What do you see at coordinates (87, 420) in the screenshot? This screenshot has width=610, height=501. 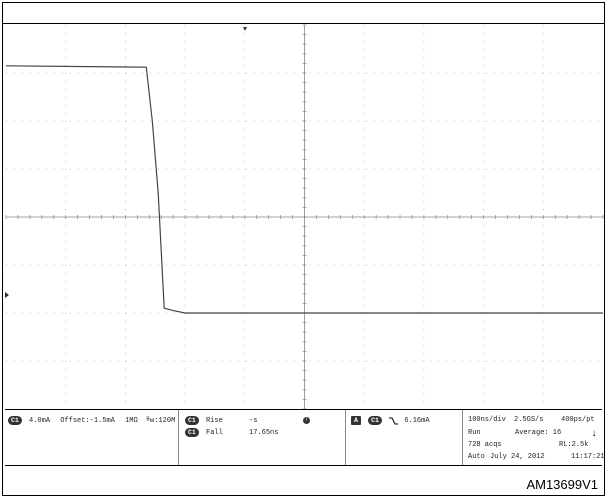 I see `ch1-offset: Offset:-1.5mA` at bounding box center [87, 420].